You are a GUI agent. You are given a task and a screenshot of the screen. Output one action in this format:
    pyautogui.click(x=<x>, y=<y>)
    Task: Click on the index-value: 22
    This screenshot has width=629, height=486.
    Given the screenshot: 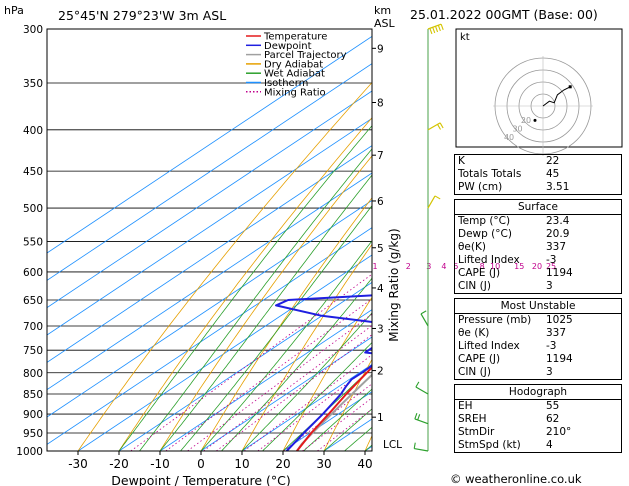 What is the action you would take?
    pyautogui.click(x=553, y=161)
    